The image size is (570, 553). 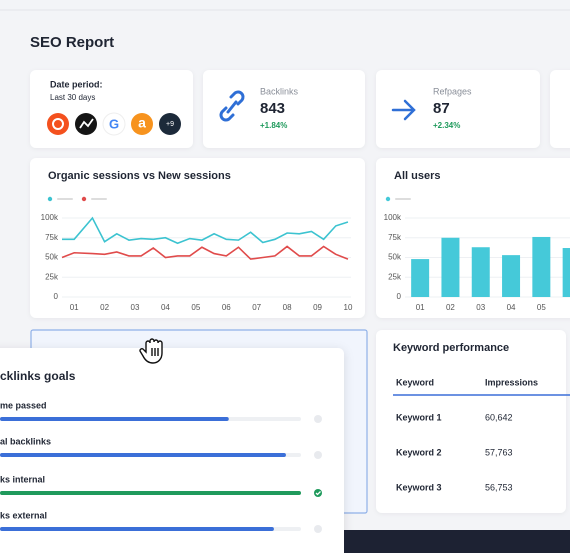 I want to click on date-value: Last 30 days, so click(x=72, y=97).